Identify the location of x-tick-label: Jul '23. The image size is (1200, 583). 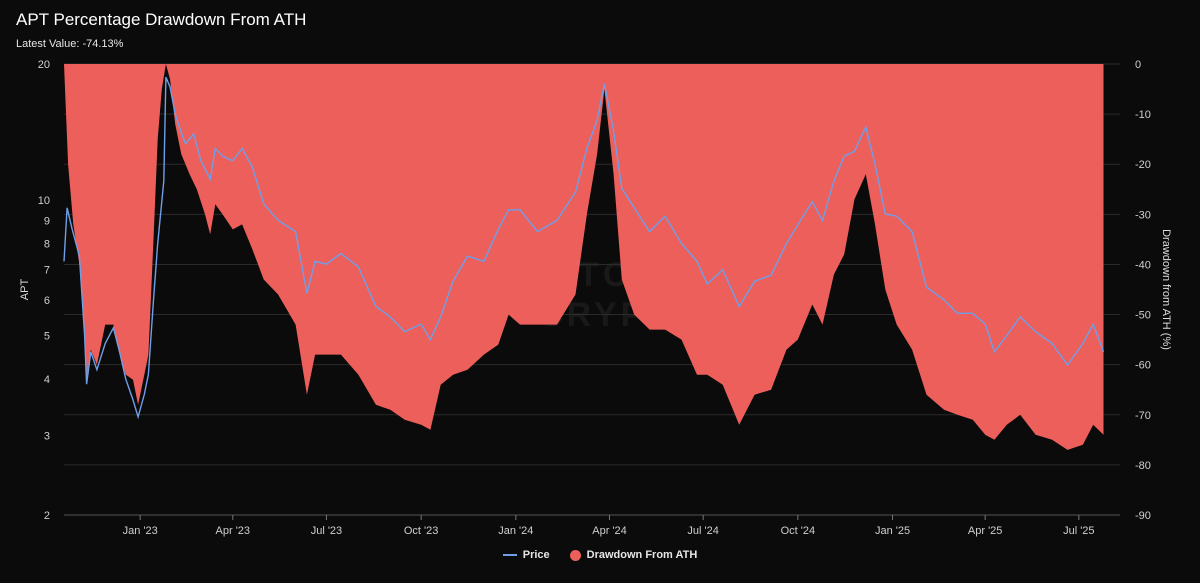
(326, 531).